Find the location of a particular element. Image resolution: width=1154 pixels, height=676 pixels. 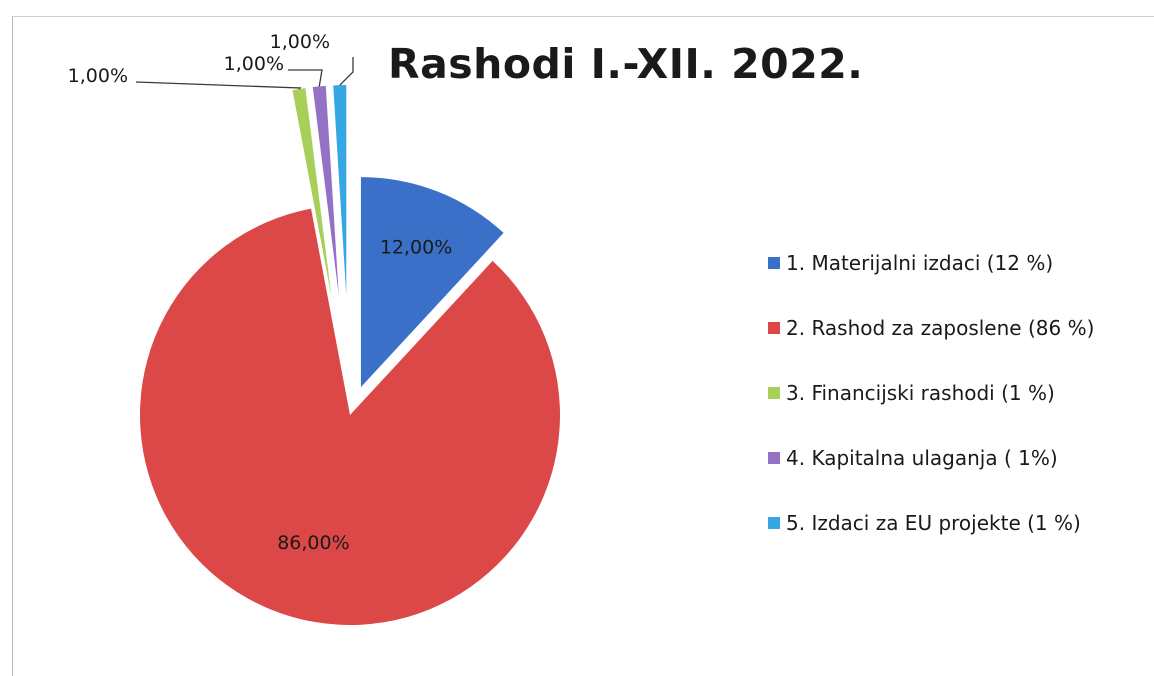

legend-label: 5. Izdaci za EU projekte (1 %) is located at coordinates (933, 523).